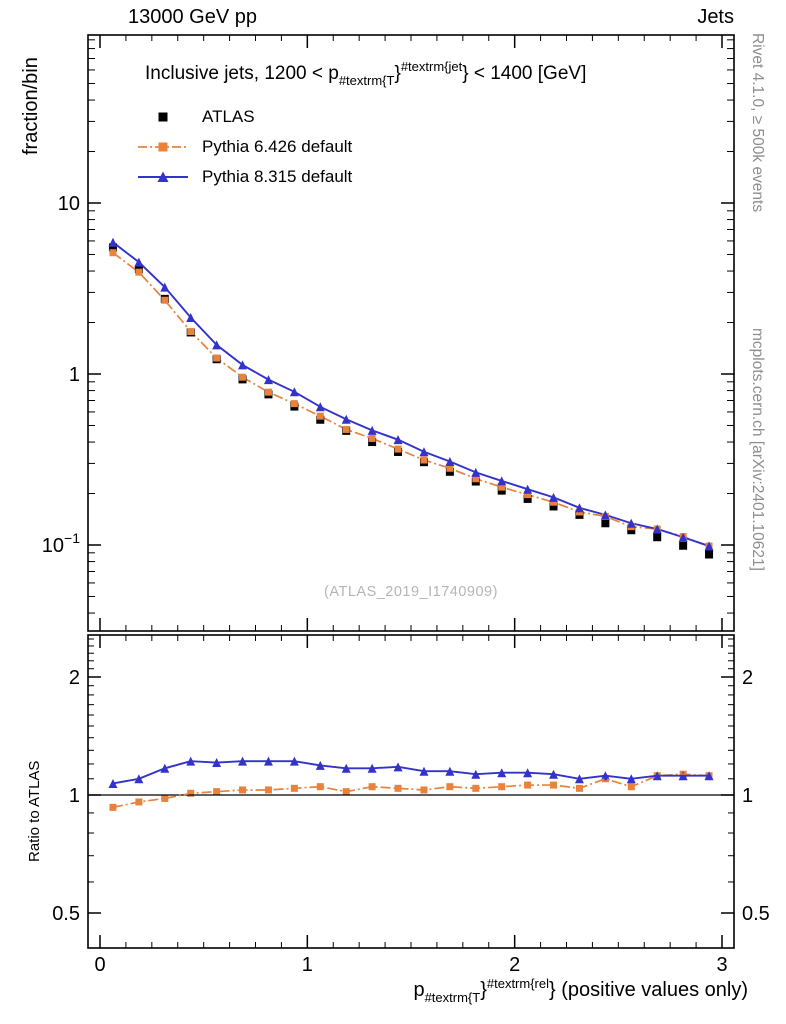 This screenshot has width=786, height=1024. What do you see at coordinates (411, 772) in the screenshot?
I see `pythia8-ratio-line` at bounding box center [411, 772].